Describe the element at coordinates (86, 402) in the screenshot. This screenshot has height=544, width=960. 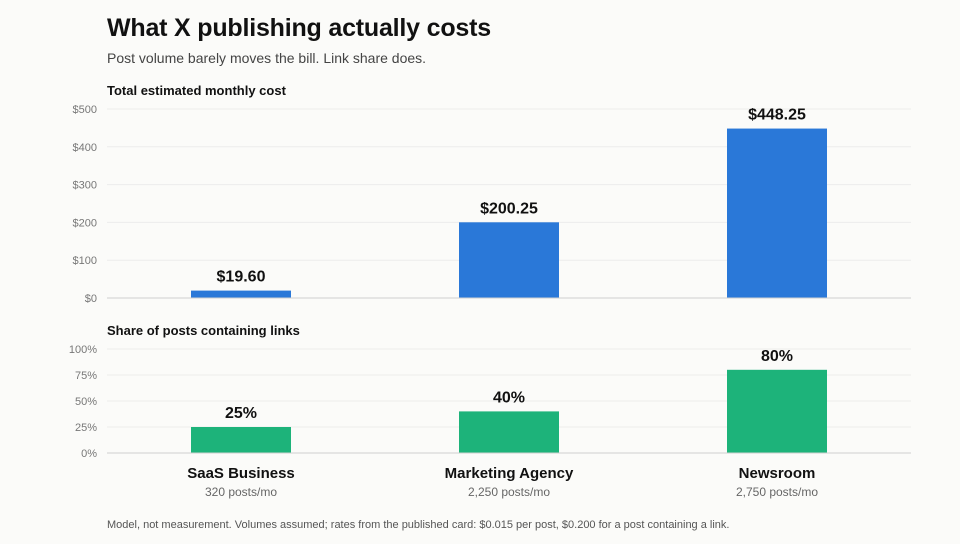
I see `links-y-tick-label: 50%` at that location.